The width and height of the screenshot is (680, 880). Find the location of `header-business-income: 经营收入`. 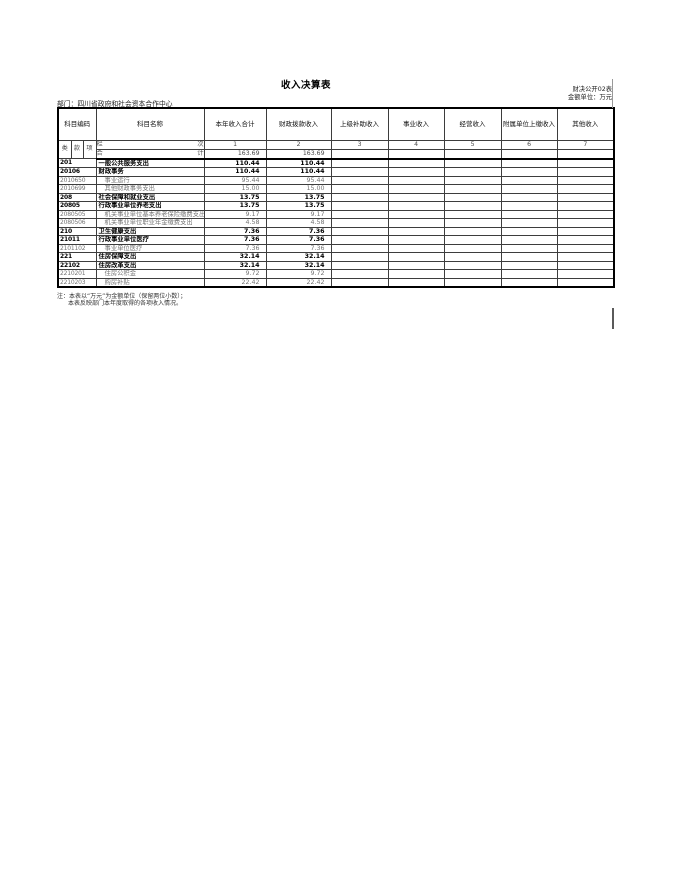

header-business-income: 经营收入 is located at coordinates (472, 124).